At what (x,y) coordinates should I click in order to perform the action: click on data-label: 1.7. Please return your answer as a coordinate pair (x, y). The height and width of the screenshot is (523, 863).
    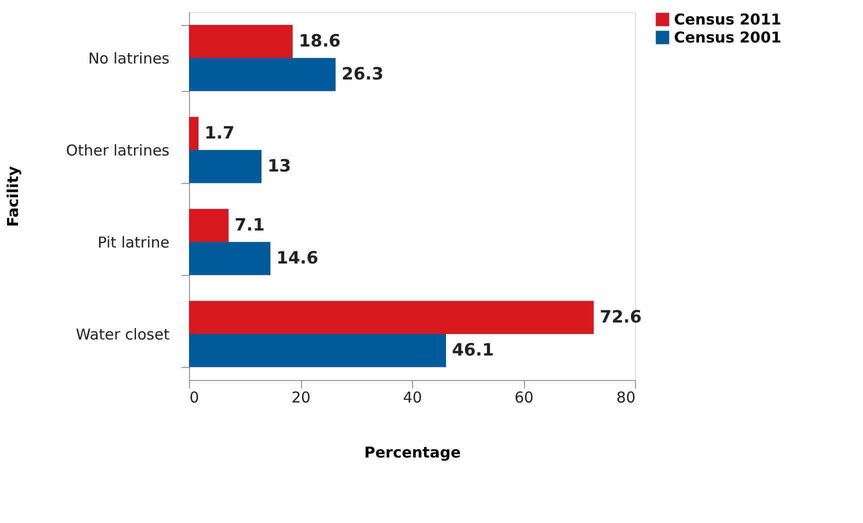
    Looking at the image, I should click on (219, 133).